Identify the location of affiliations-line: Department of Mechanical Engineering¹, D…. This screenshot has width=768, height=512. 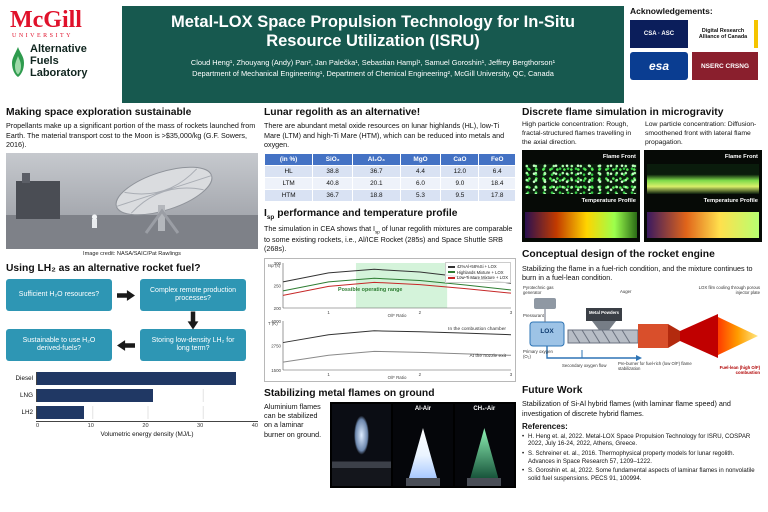
(373, 73).